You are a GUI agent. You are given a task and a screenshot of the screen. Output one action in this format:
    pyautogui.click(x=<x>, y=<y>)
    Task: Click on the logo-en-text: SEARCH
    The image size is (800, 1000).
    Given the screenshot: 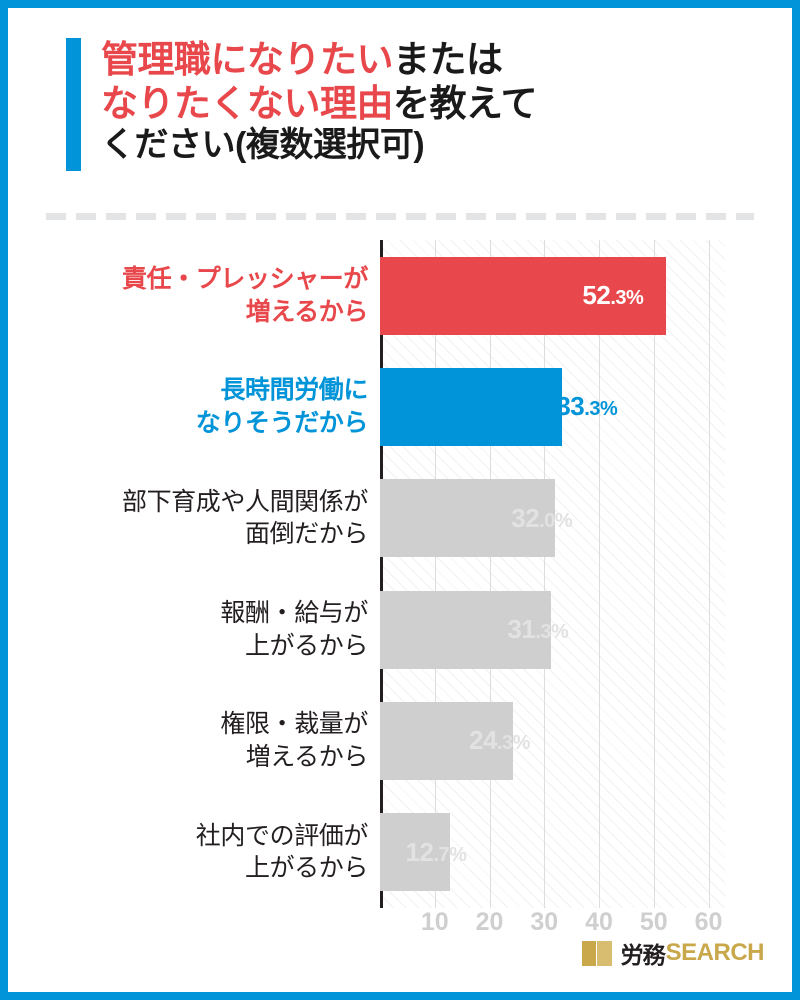 What is the action you would take?
    pyautogui.click(x=715, y=952)
    